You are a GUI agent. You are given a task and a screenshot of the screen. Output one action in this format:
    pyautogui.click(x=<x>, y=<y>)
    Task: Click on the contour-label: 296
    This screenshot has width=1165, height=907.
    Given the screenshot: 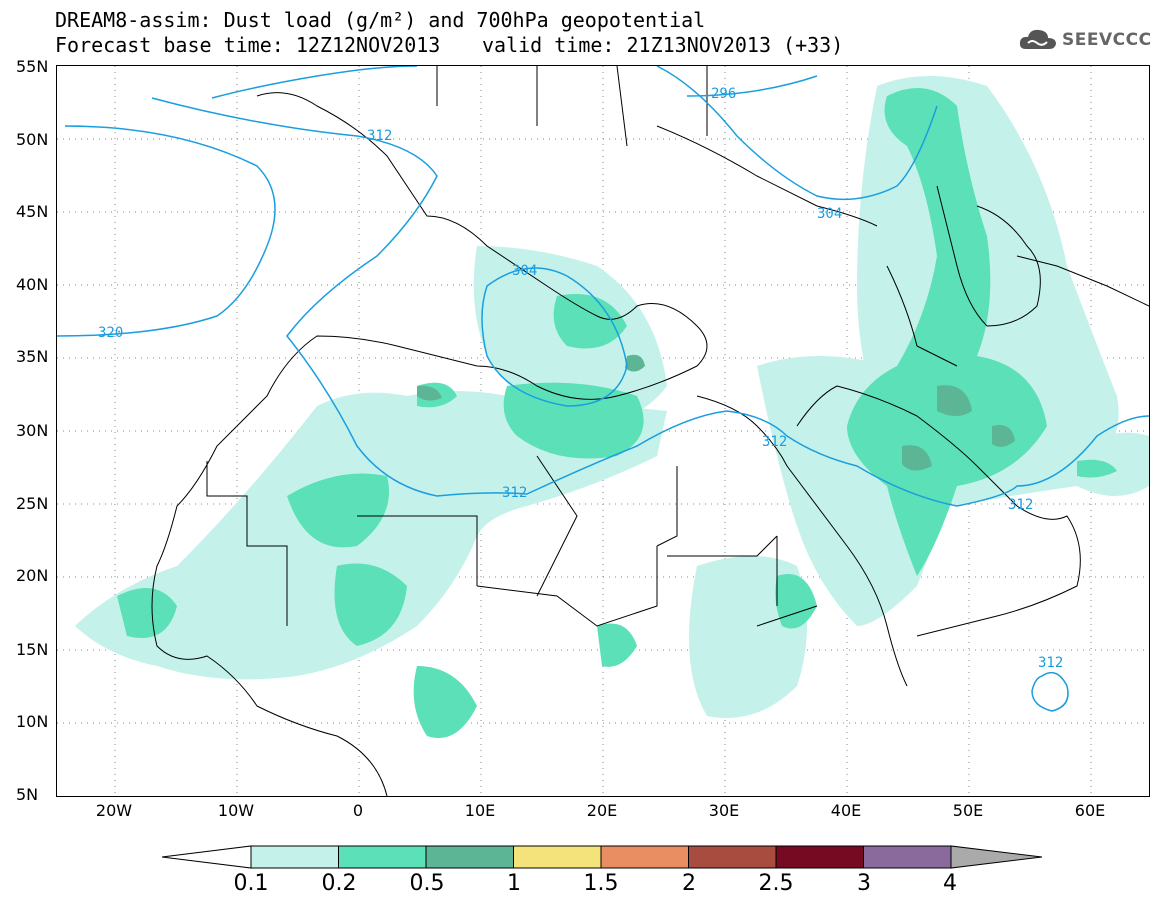 What is the action you would take?
    pyautogui.click(x=724, y=94)
    